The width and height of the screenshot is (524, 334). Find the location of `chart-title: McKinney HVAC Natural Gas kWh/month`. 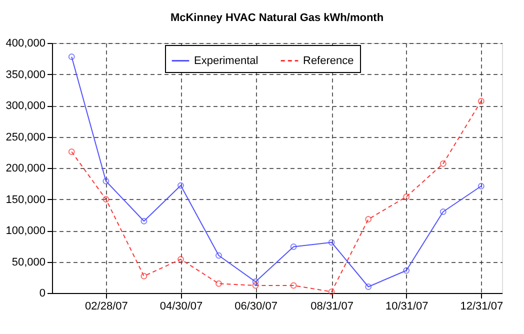

chart-title: McKinney HVAC Natural Gas kWh/month is located at coordinates (277, 18).